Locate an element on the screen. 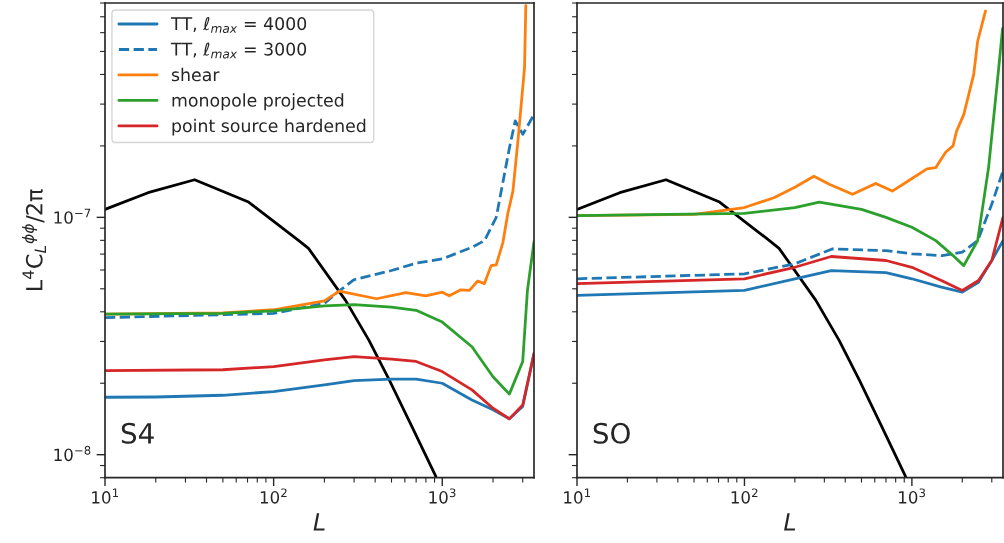 Image resolution: width=1004 pixels, height=543 pixels. y-tick-label: 10$^{−7}$ is located at coordinates (72, 216).